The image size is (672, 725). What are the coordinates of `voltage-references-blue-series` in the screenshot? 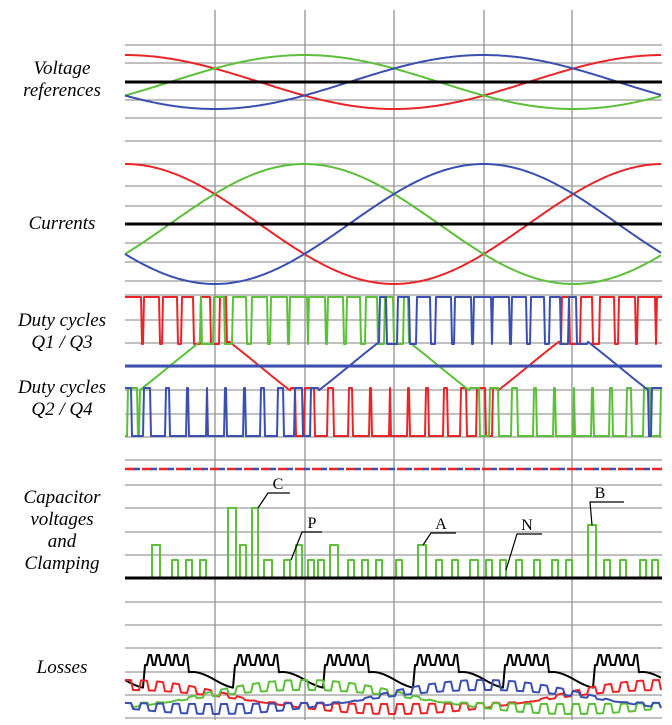 It's located at (393, 82).